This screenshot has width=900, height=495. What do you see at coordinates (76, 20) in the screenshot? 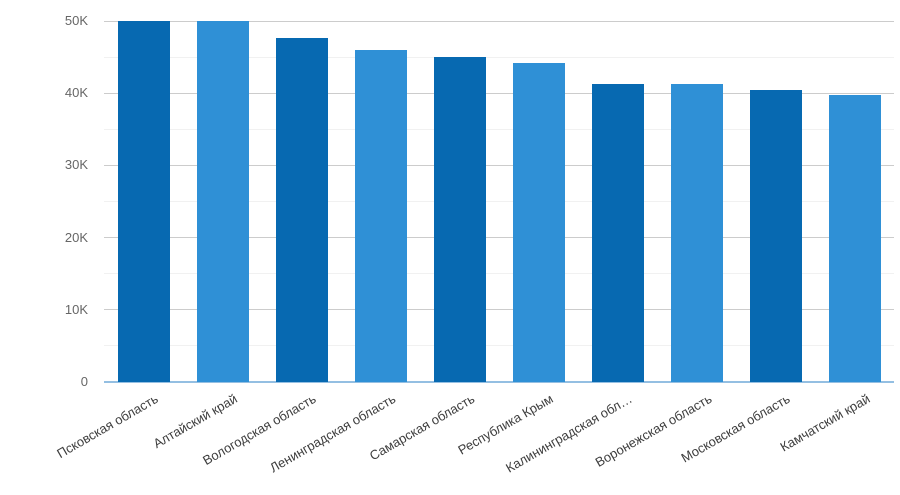
I see `y-tick-label: 50K` at bounding box center [76, 20].